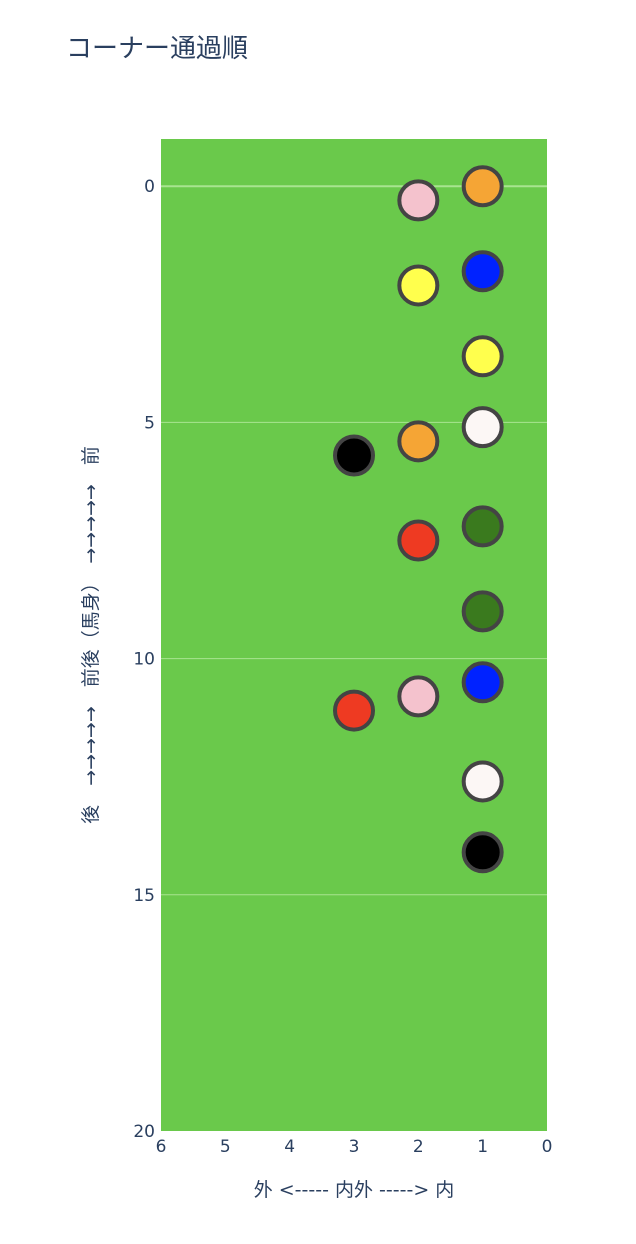  Describe the element at coordinates (354, 1190) in the screenshot. I see `x-axis-label: 外 <----- 内外 -----> 内` at that location.